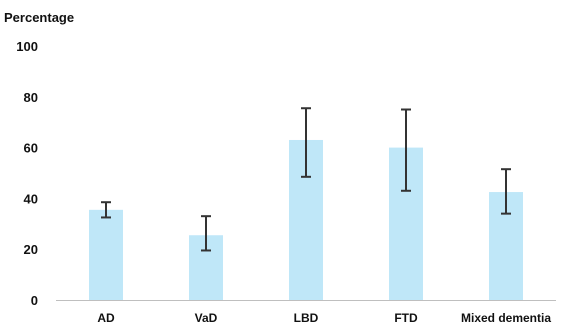 The height and width of the screenshot is (327, 562). I want to click on y-tick-label: 20, so click(31, 249).